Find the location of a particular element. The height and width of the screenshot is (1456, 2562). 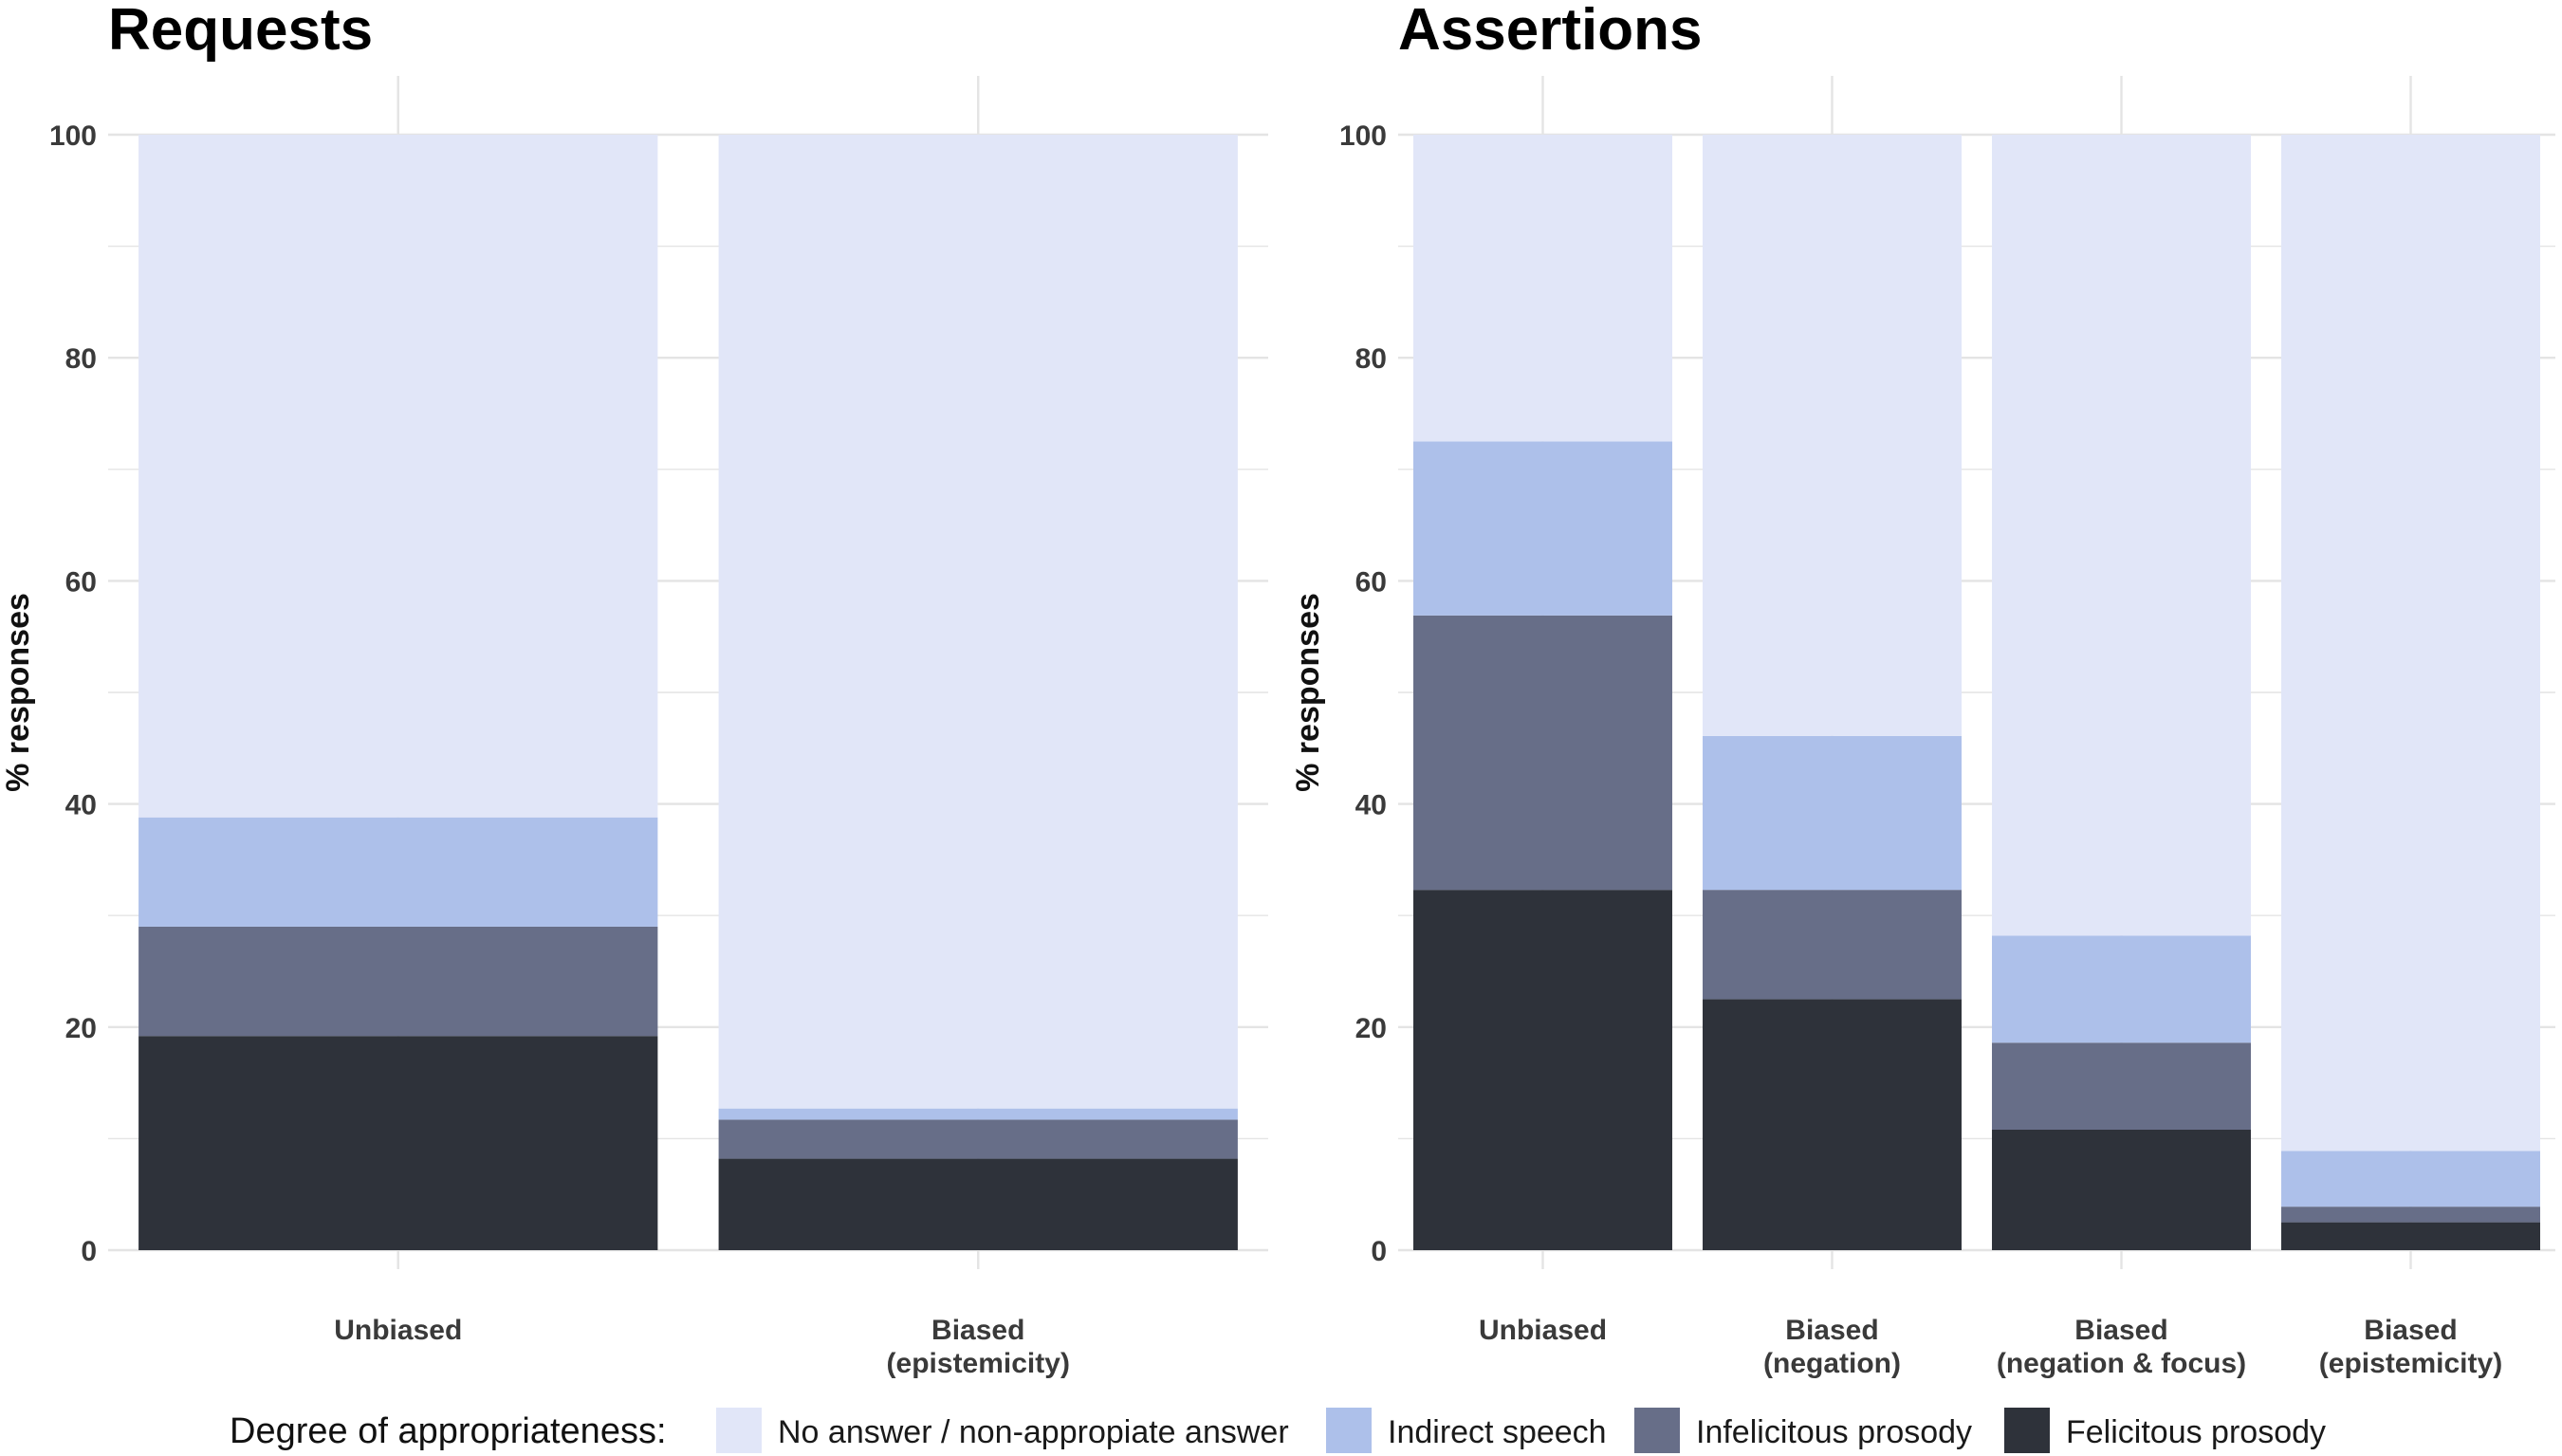

panel-title: Requests is located at coordinates (240, 31).